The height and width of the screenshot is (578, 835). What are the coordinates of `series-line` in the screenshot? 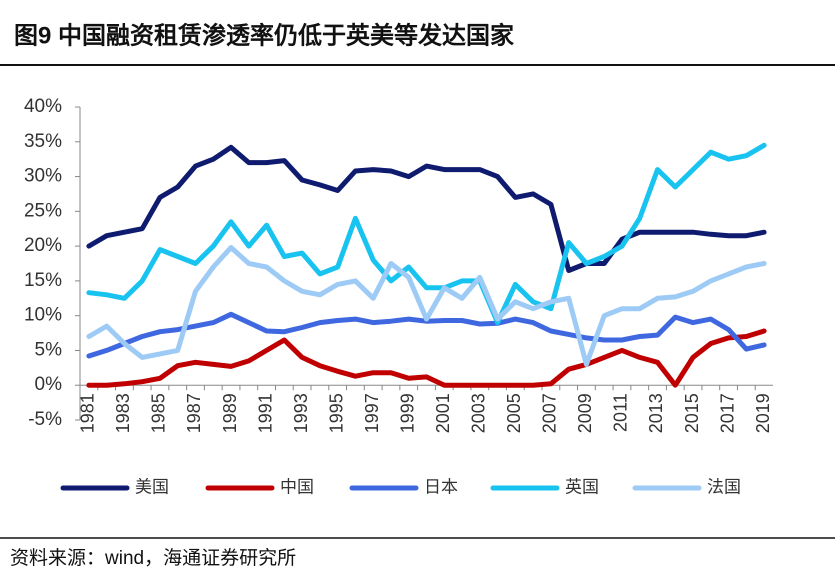 It's located at (426, 358).